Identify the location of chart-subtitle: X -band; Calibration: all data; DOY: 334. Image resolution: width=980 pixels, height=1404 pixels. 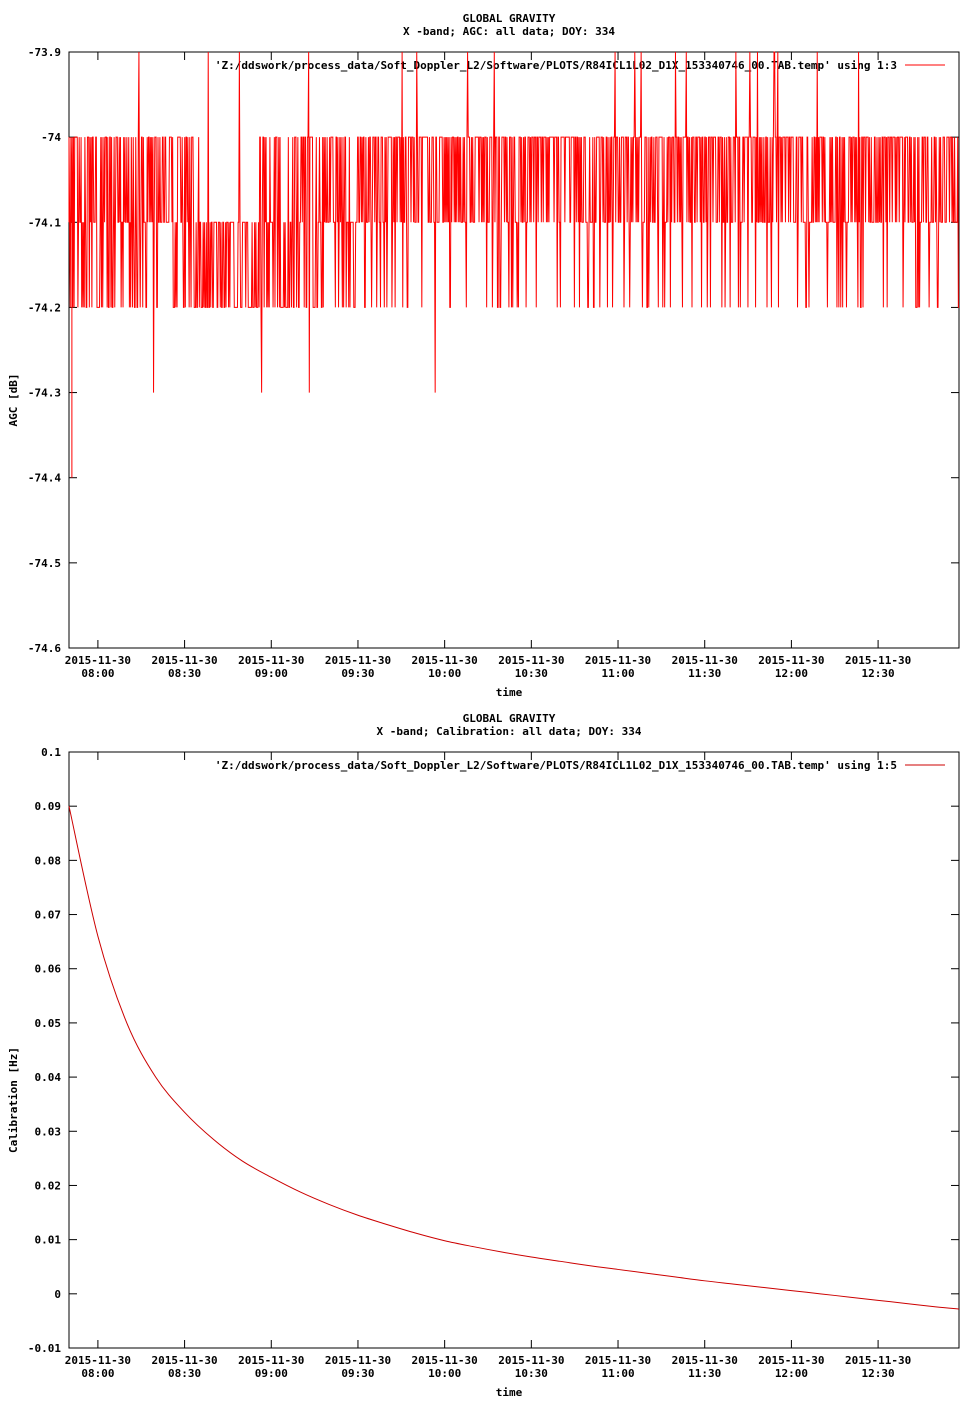
(509, 731).